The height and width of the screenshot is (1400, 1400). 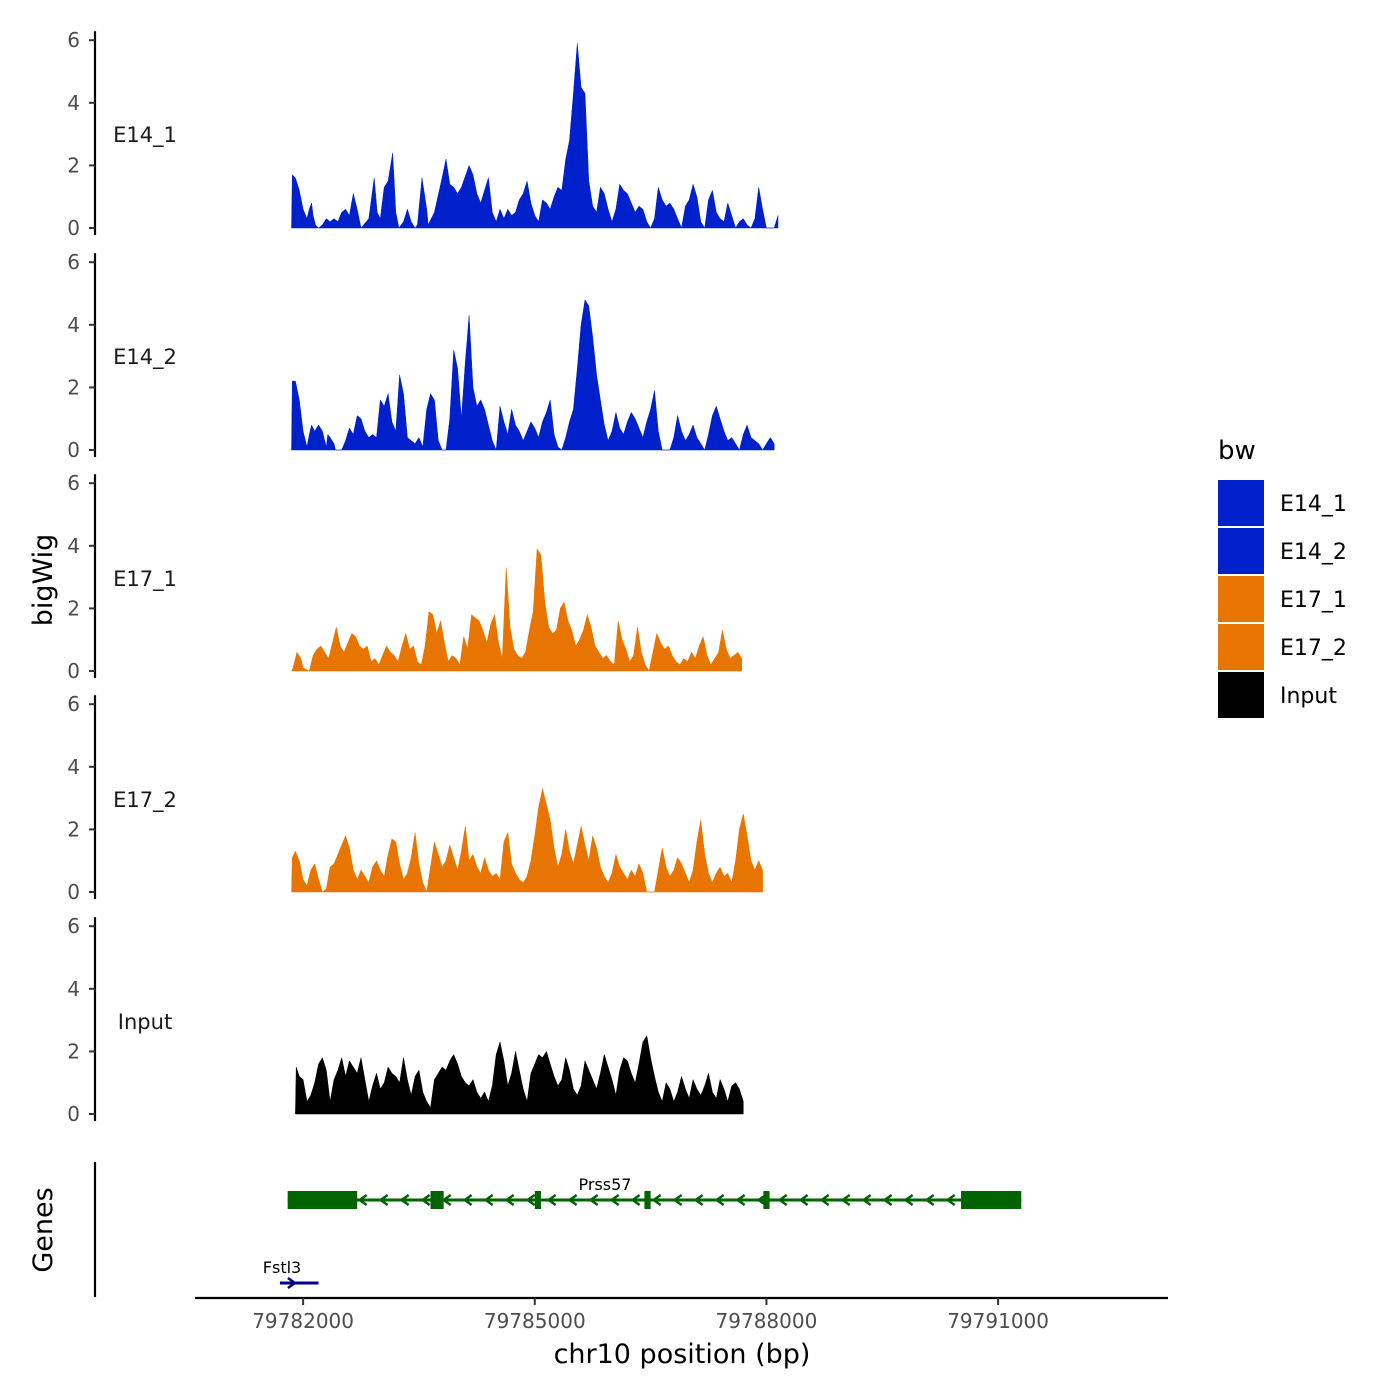 I want to click on track-e17-1: 0 2 4 6 E17_1, so click(x=404, y=577).